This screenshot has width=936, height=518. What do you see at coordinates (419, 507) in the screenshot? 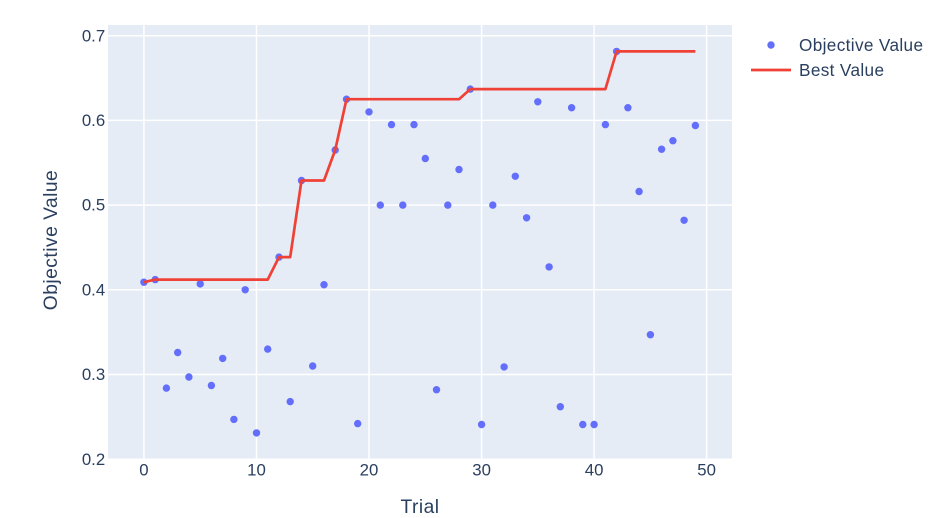
I see `svg-text: Trial` at bounding box center [419, 507].